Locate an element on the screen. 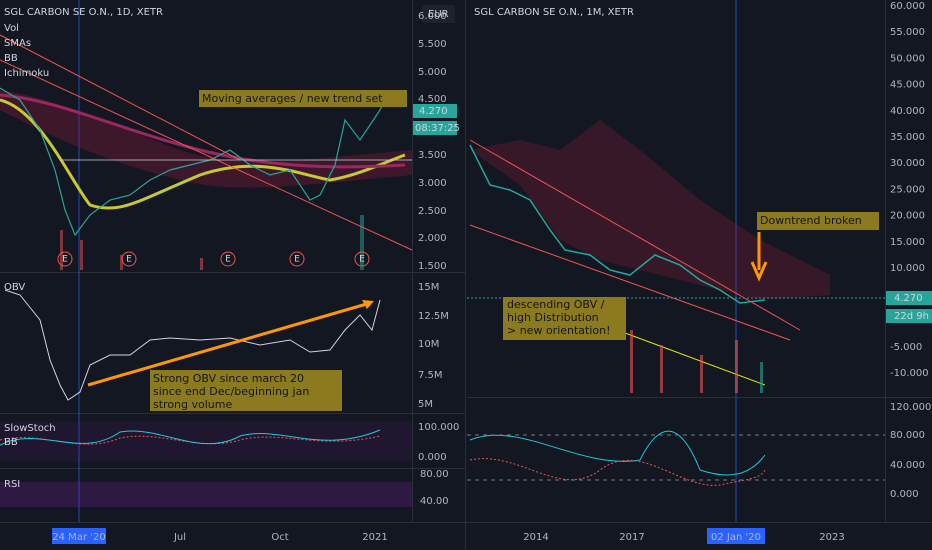 This screenshot has height=550, width=932. indicator-label: SMAs is located at coordinates (17, 43).